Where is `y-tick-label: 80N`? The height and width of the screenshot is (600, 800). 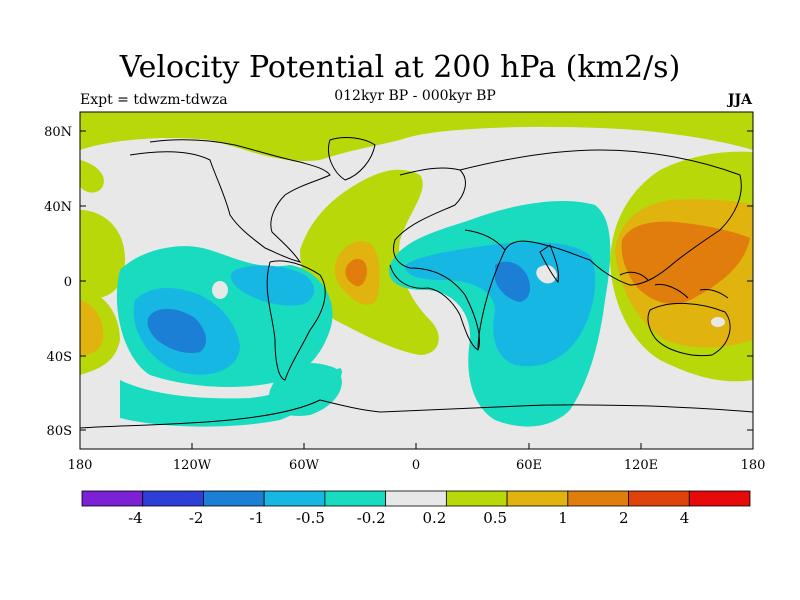 y-tick-label: 80N is located at coordinates (58, 132).